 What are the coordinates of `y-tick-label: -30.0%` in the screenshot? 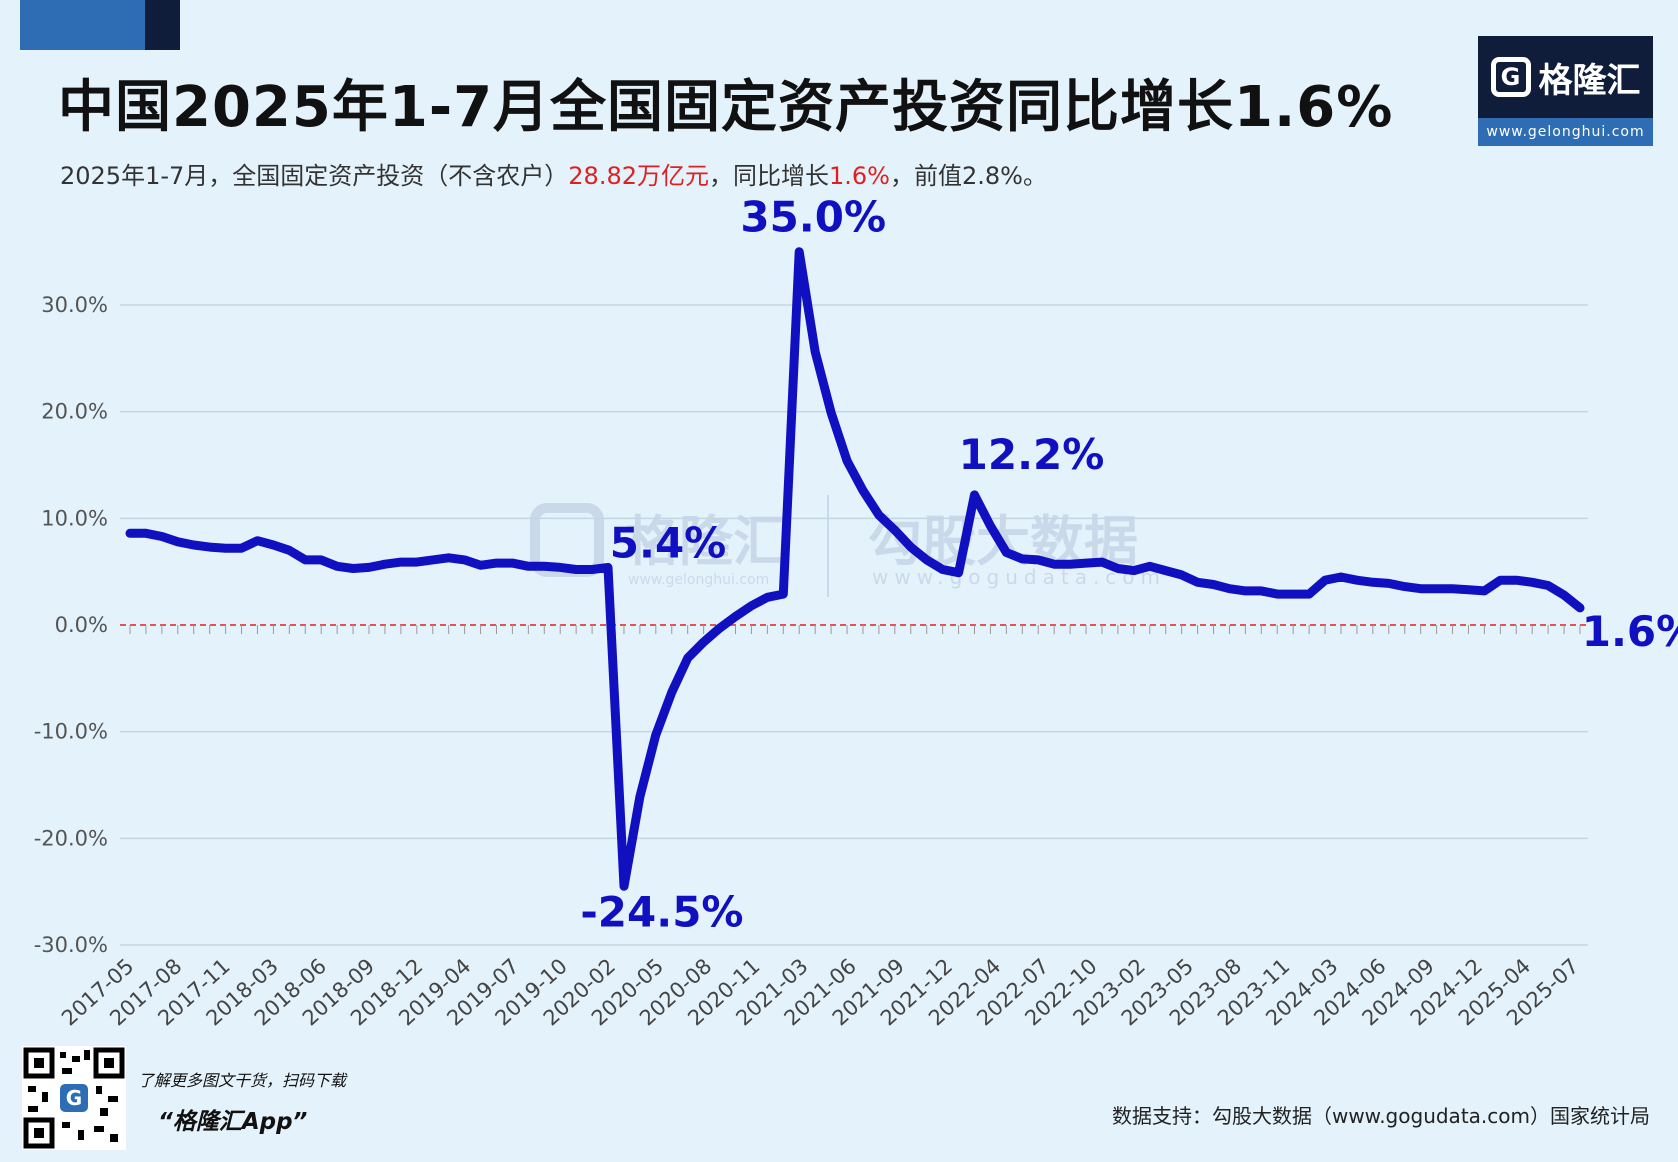 It's located at (71, 945).